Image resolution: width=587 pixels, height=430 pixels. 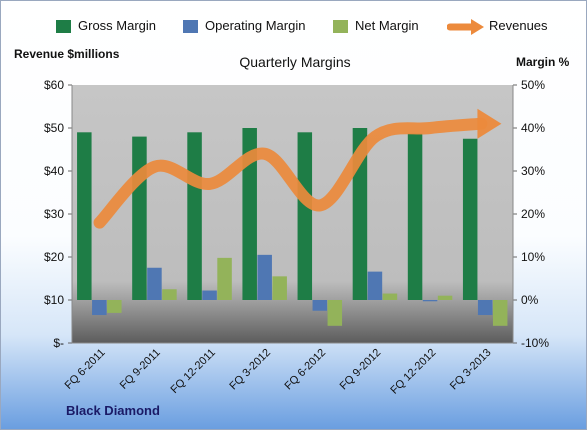 I want to click on right-axis-tick-label: 0%, so click(x=530, y=300).